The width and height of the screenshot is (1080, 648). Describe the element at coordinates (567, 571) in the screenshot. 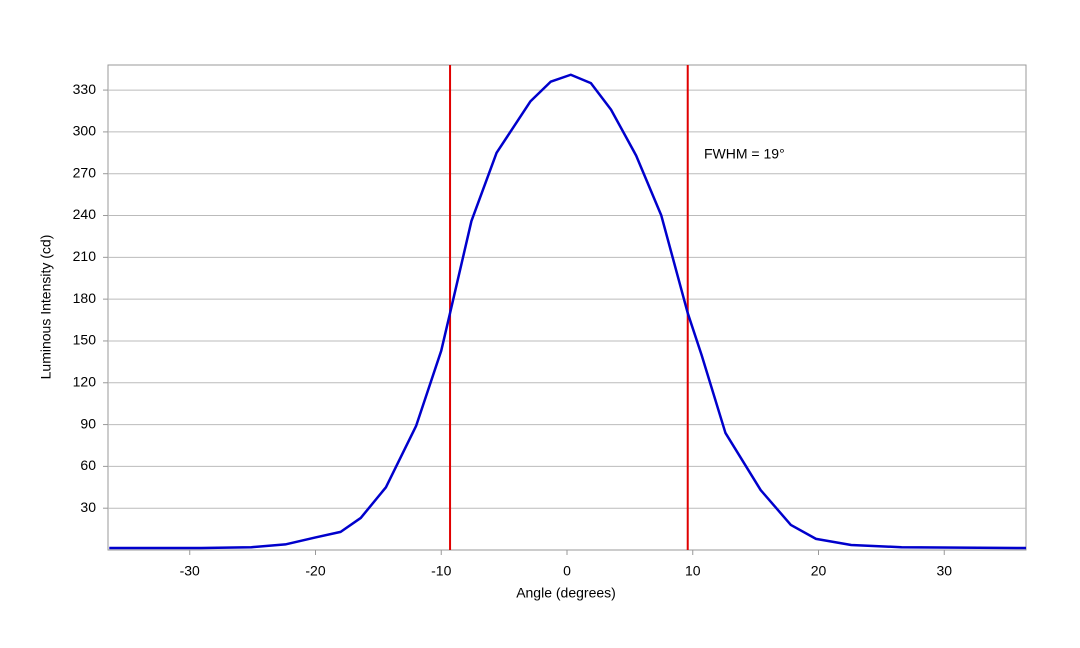

I see `x-tick-label: 0` at that location.